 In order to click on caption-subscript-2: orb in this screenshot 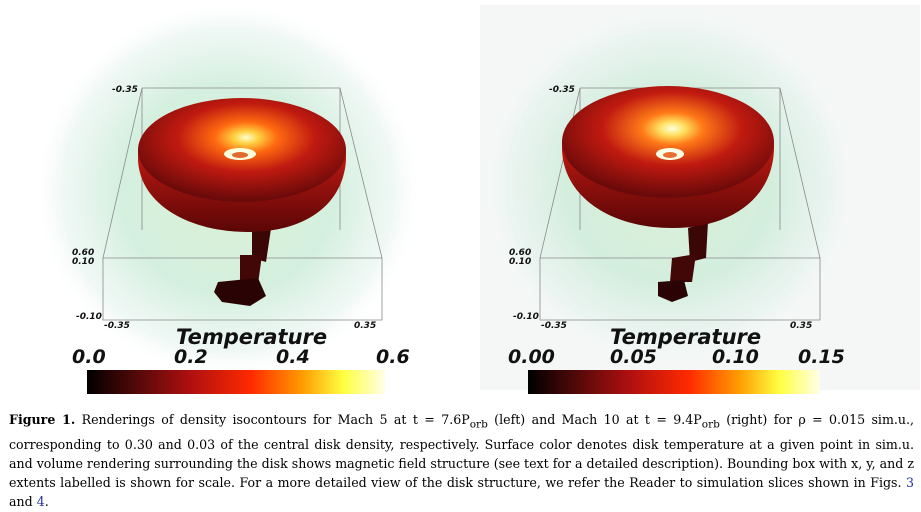, I will do `click(710, 424)`.